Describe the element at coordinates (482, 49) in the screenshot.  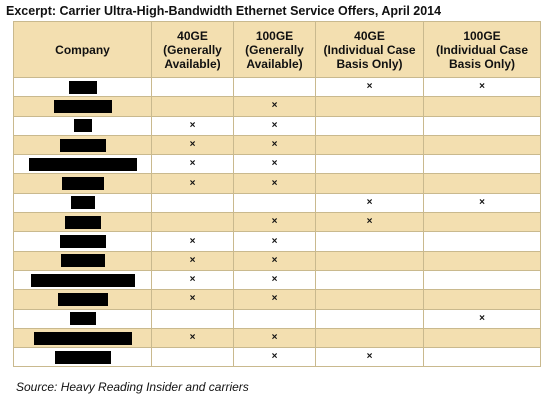
I see `column-header-100ge-icb: 100GE (Individual Case Basis Only)` at that location.